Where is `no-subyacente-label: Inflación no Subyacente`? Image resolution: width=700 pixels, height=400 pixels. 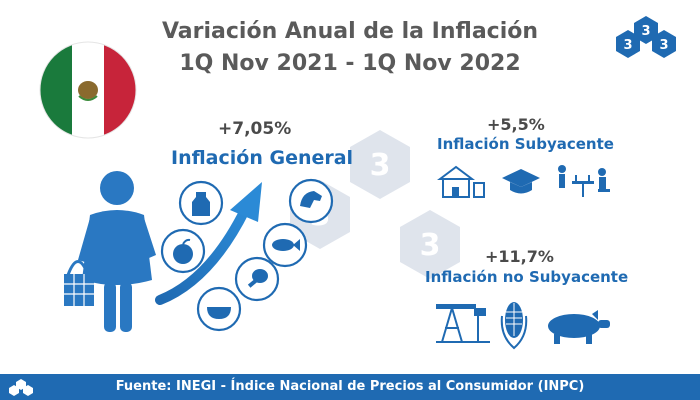 no-subyacente-label: Inflación no Subyacente is located at coordinates (527, 277).